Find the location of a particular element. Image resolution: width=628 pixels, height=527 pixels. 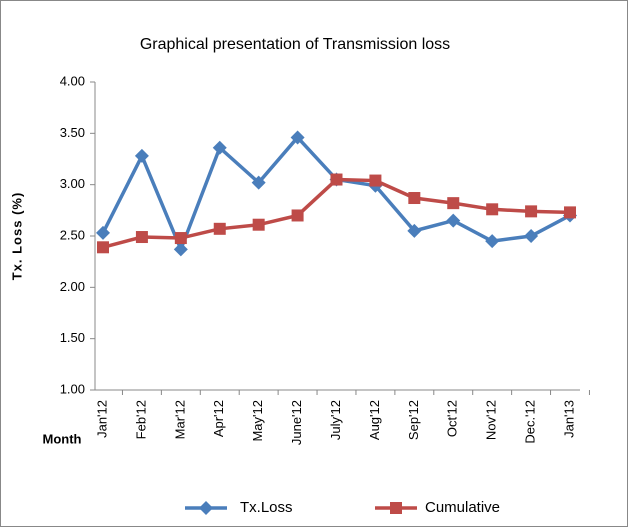

x-tick-label: Aug'12 is located at coordinates (374, 420).